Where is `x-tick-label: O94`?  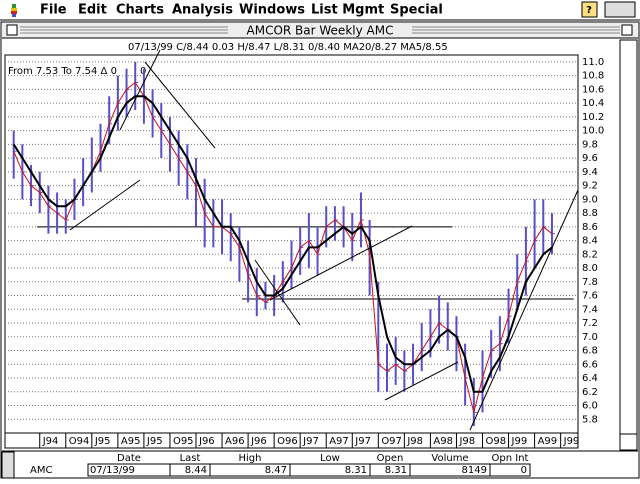 x-tick-label: O94 is located at coordinates (79, 441).